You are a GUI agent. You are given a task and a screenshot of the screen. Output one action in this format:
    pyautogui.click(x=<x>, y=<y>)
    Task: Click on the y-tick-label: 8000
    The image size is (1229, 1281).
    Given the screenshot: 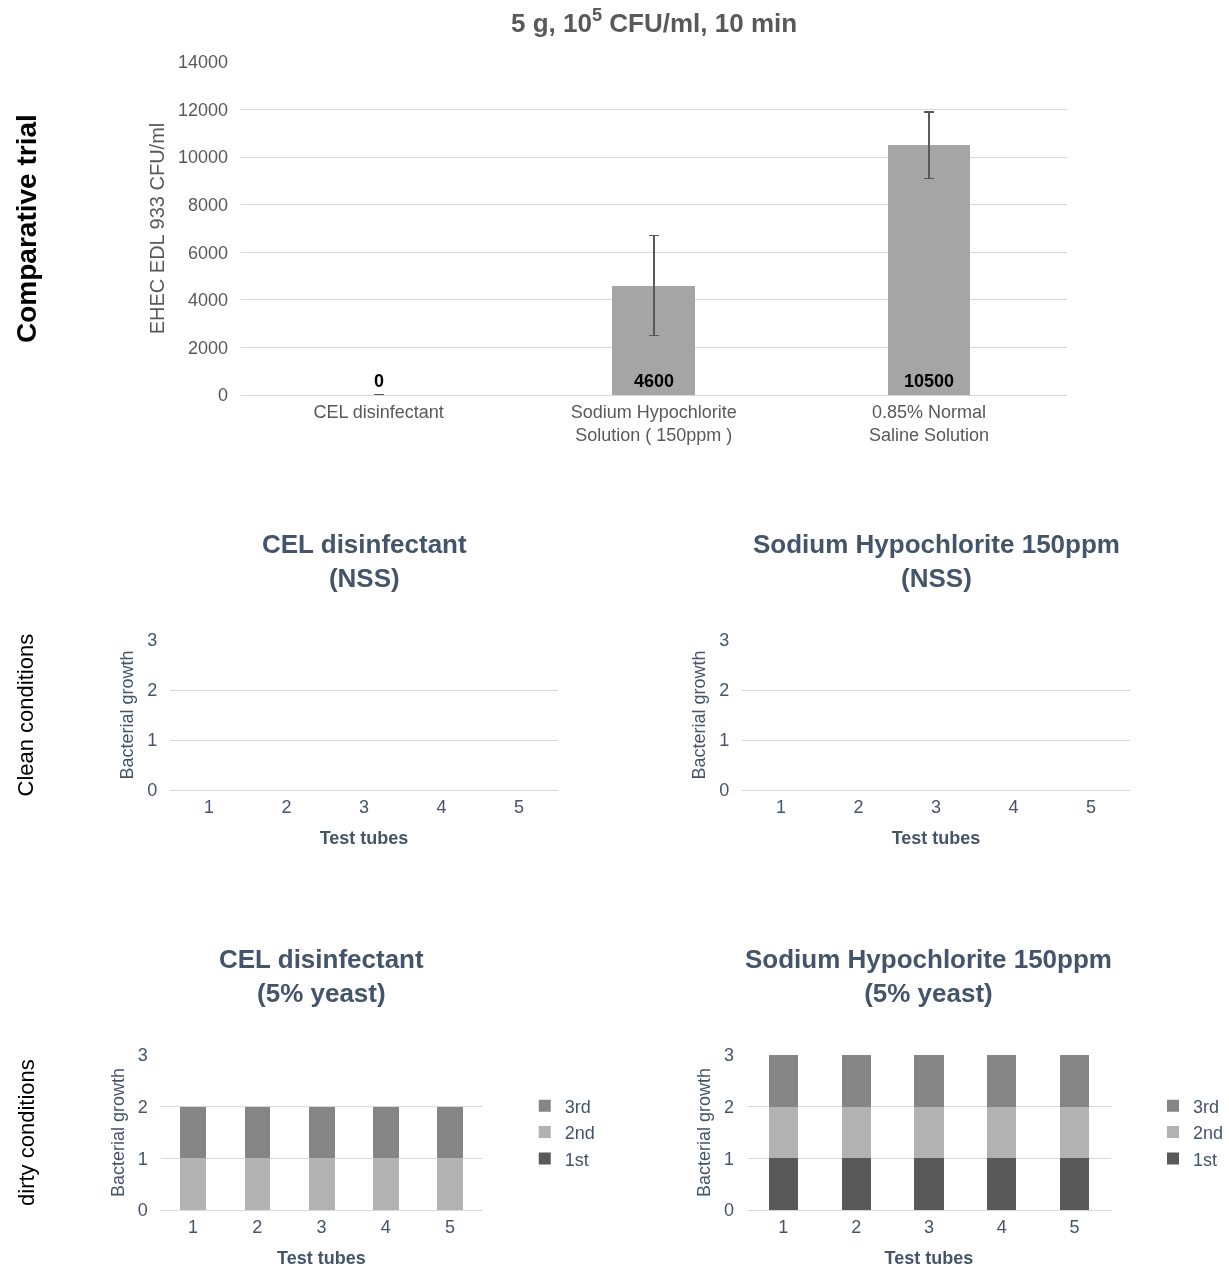 What is the action you would take?
    pyautogui.click(x=208, y=205)
    